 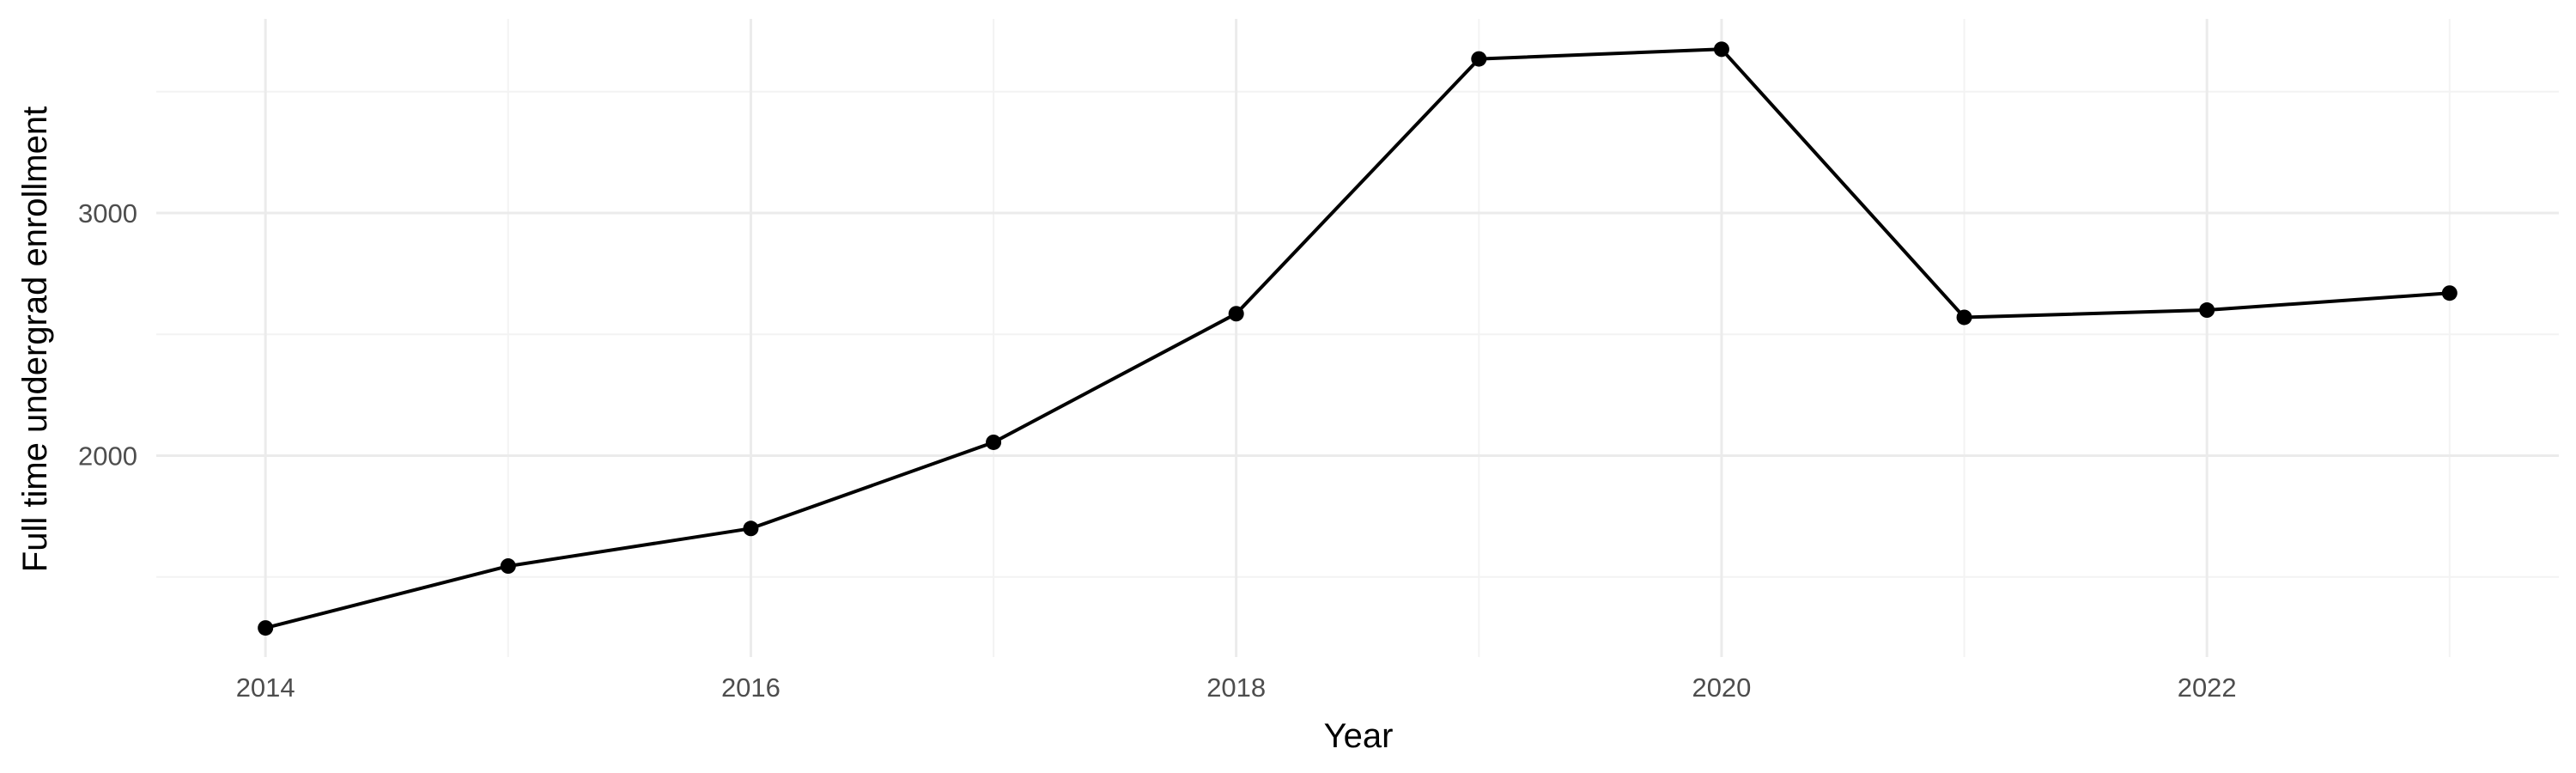 What do you see at coordinates (1722, 688) in the screenshot?
I see `x-tick-label: 2020` at bounding box center [1722, 688].